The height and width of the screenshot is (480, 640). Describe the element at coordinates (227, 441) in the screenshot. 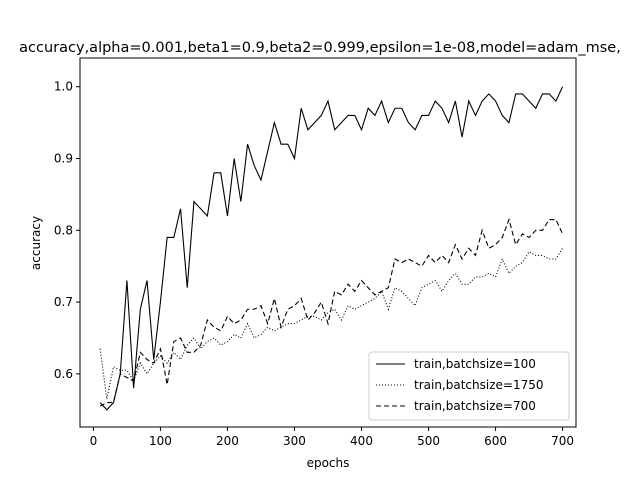

I see `x-tick-label: 200` at that location.